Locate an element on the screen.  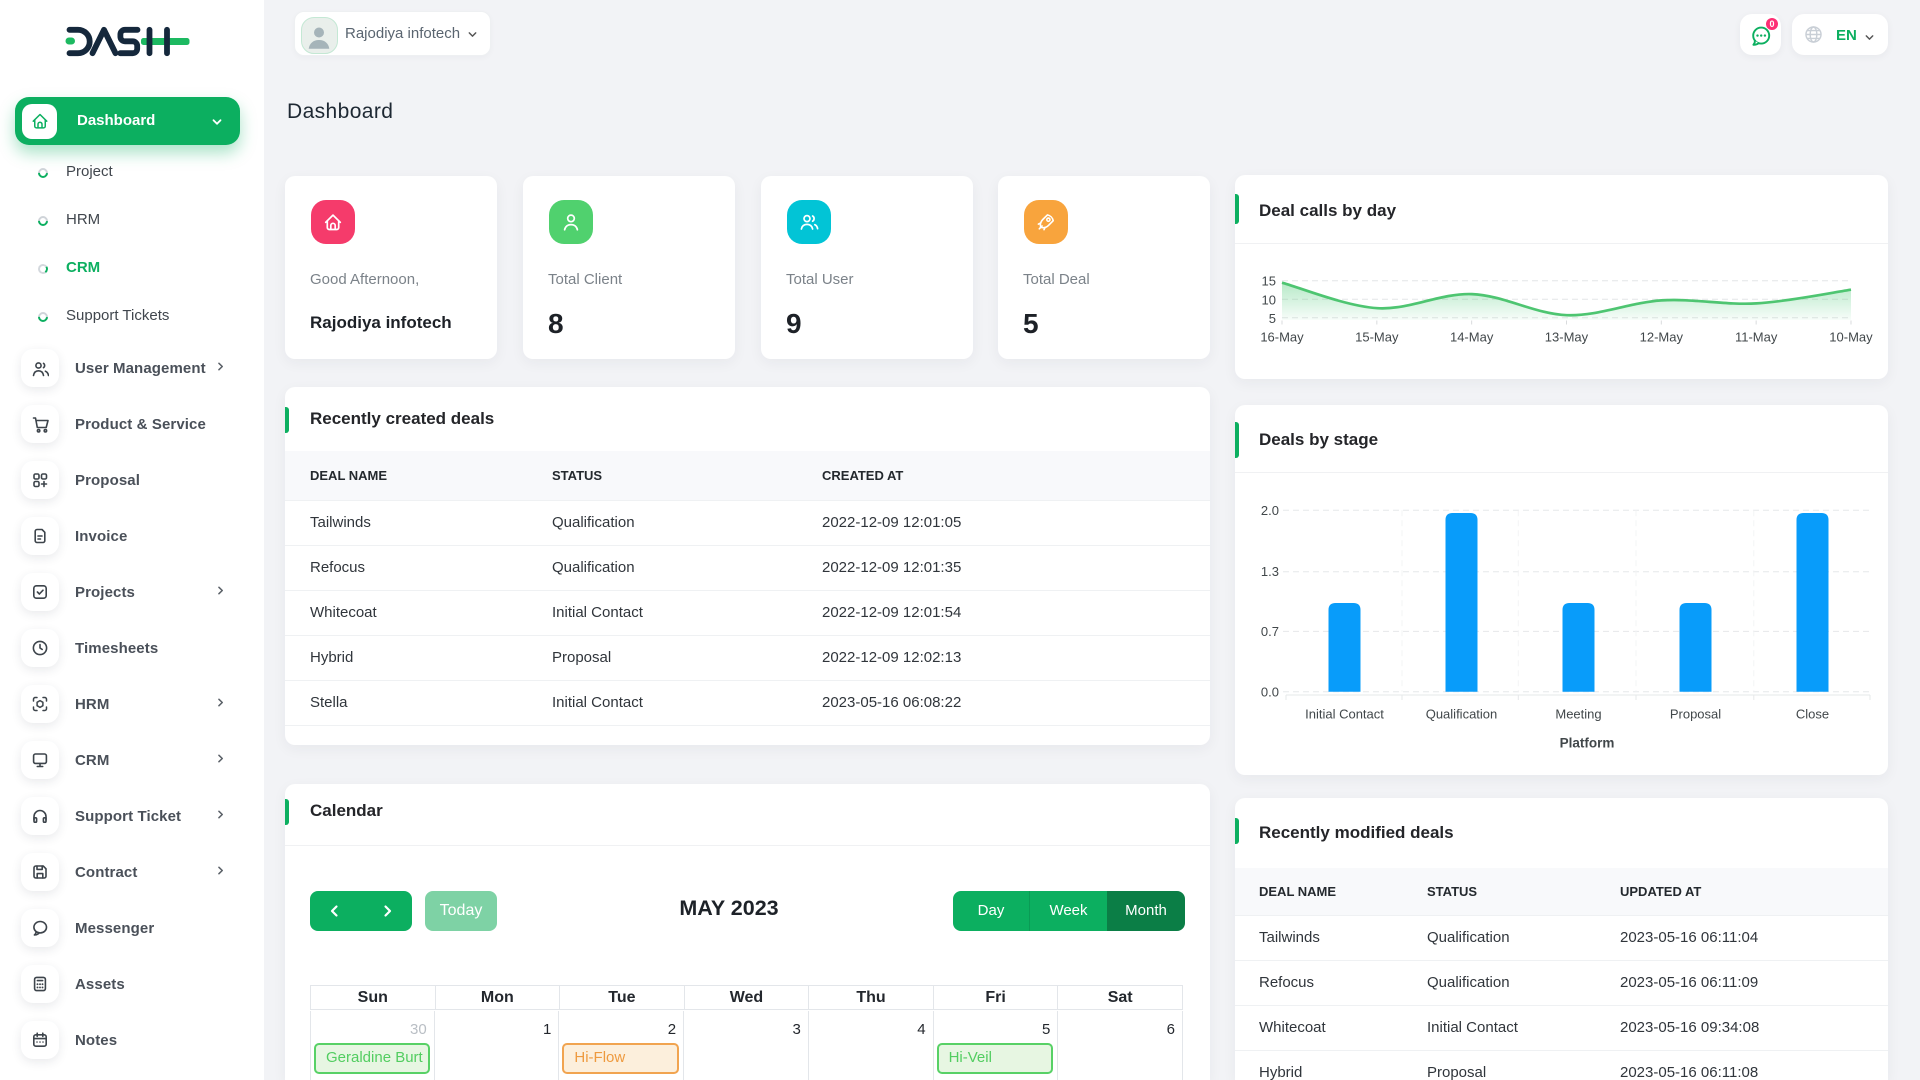
svg-text: Meeting is located at coordinates (1578, 713).